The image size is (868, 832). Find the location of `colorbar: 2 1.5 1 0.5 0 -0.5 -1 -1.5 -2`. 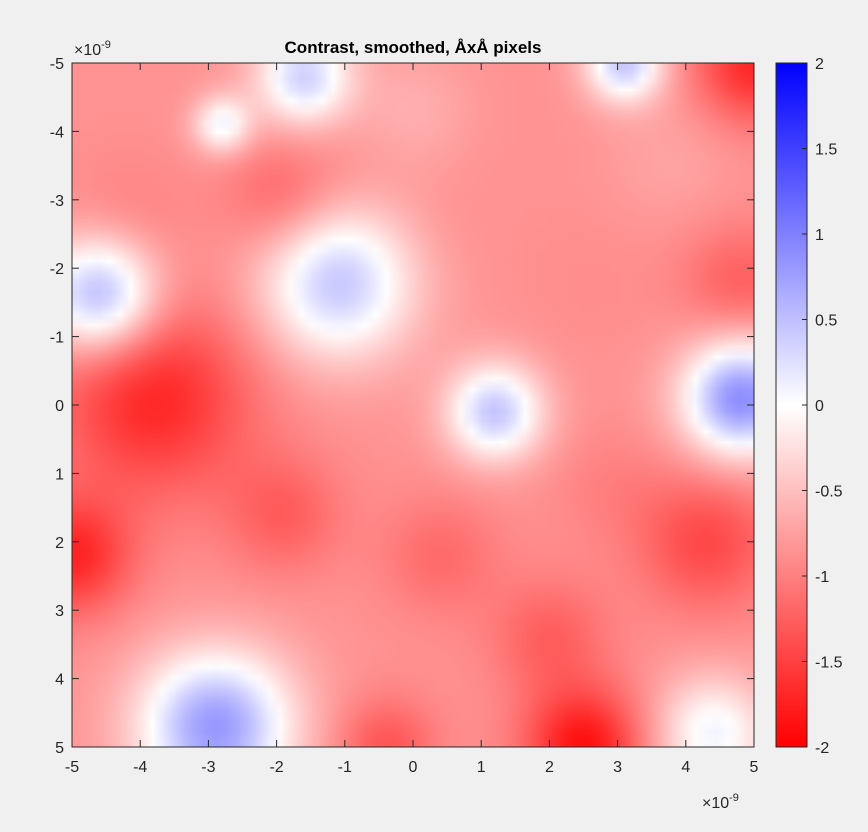

colorbar: 2 1.5 1 0.5 0 -0.5 -1 -1.5 -2 is located at coordinates (809, 406).